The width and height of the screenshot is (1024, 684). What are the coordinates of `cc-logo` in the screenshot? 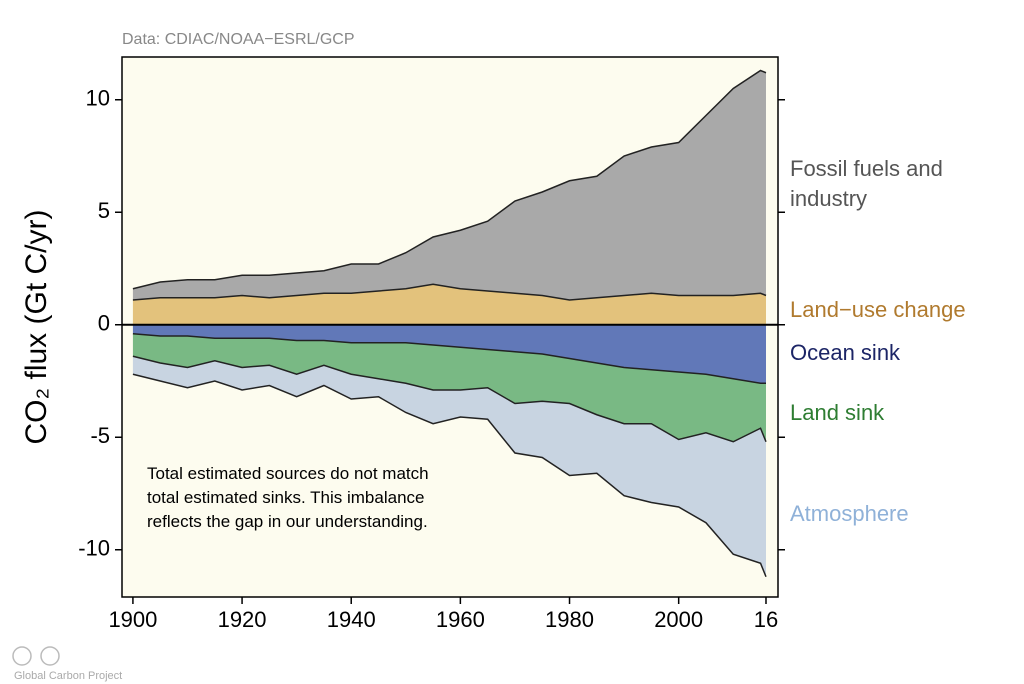 It's located at (36, 656).